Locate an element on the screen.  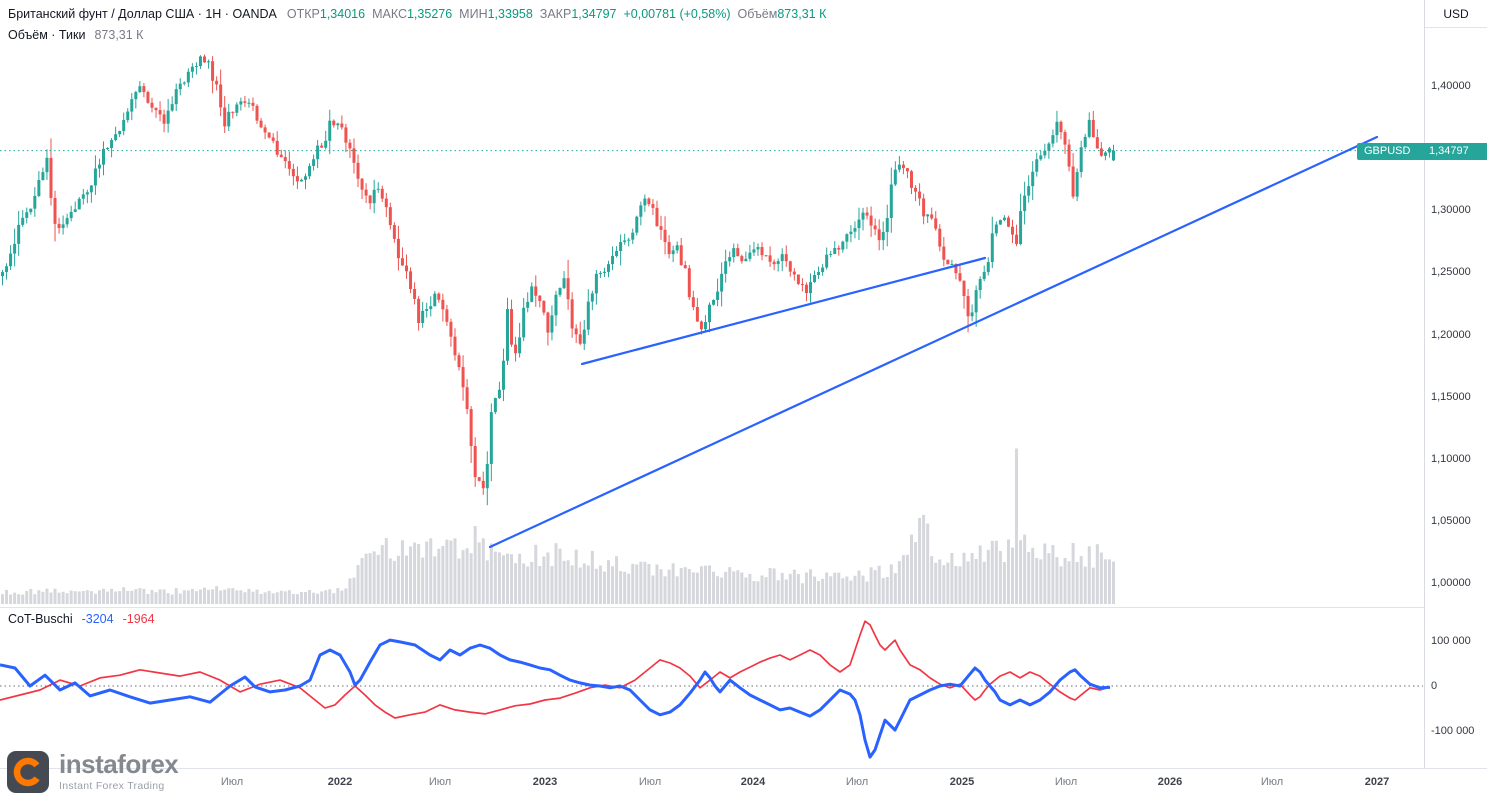
change-value: +0,00781 (+0,58%) is located at coordinates (677, 13).